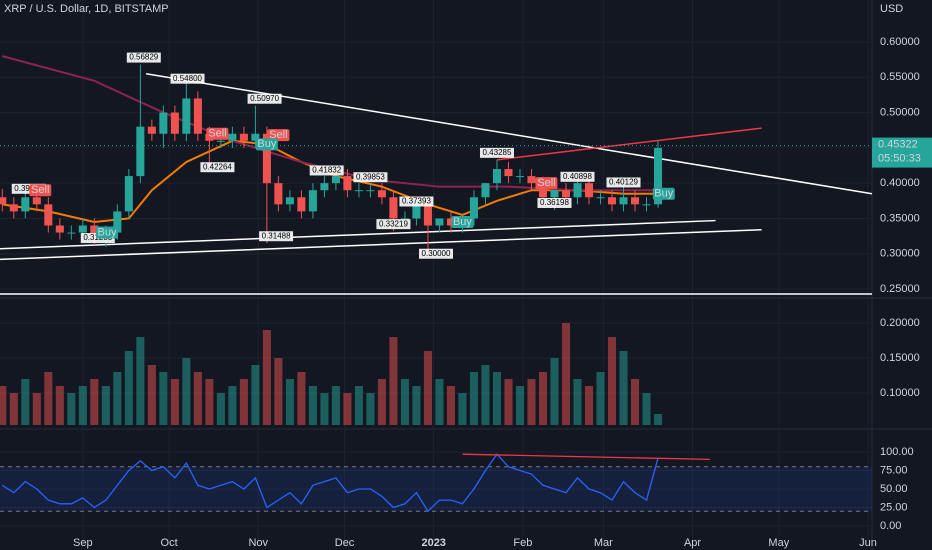 This screenshot has height=550, width=932. Describe the element at coordinates (86, 9) in the screenshot. I see `chart-title: XRP / U.S. Dollar, 1D, BITSTAMP` at that location.